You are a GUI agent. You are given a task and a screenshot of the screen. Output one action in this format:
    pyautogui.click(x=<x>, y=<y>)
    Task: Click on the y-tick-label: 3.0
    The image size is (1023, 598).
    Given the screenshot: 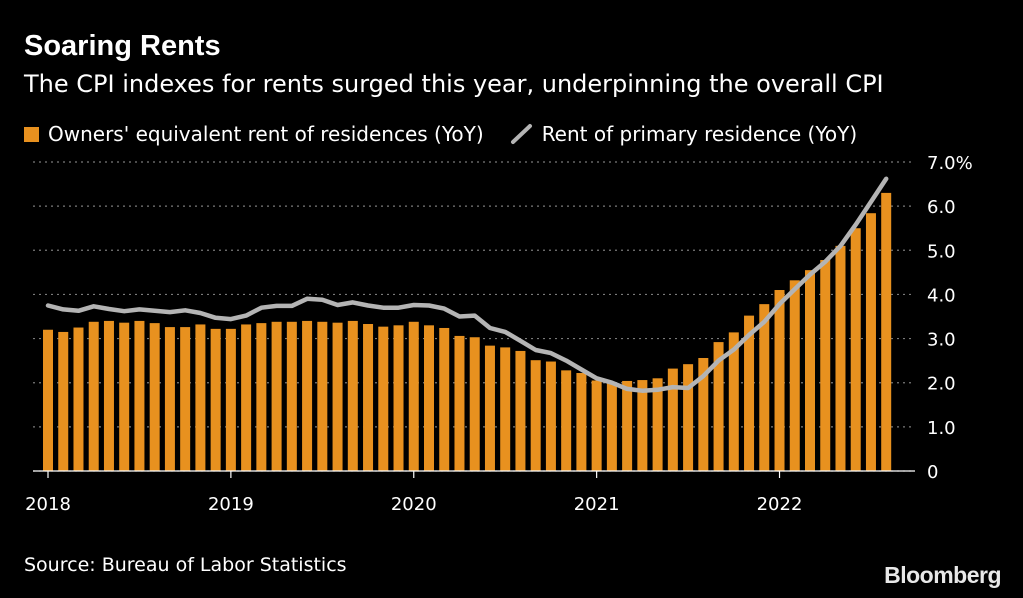 What is the action you would take?
    pyautogui.click(x=941, y=340)
    